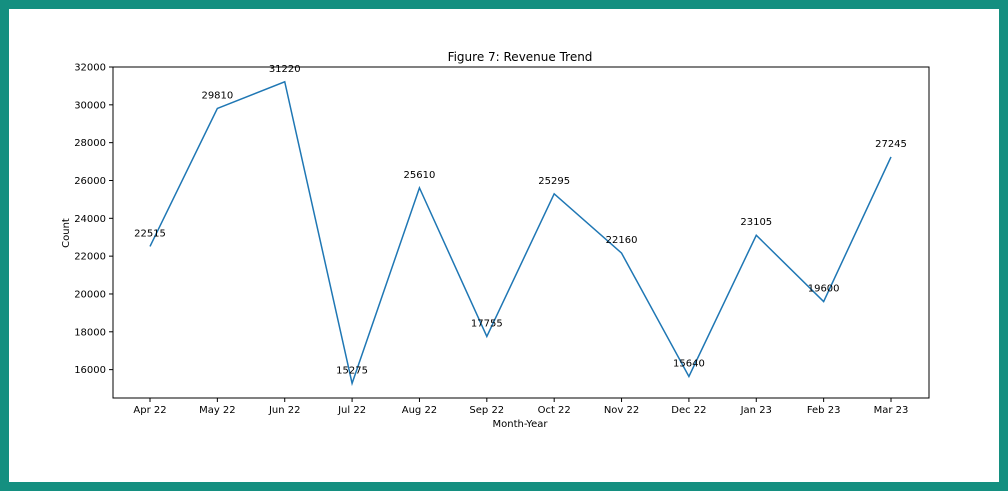  Describe the element at coordinates (90, 370) in the screenshot. I see `y-tick-label: 16000` at that location.